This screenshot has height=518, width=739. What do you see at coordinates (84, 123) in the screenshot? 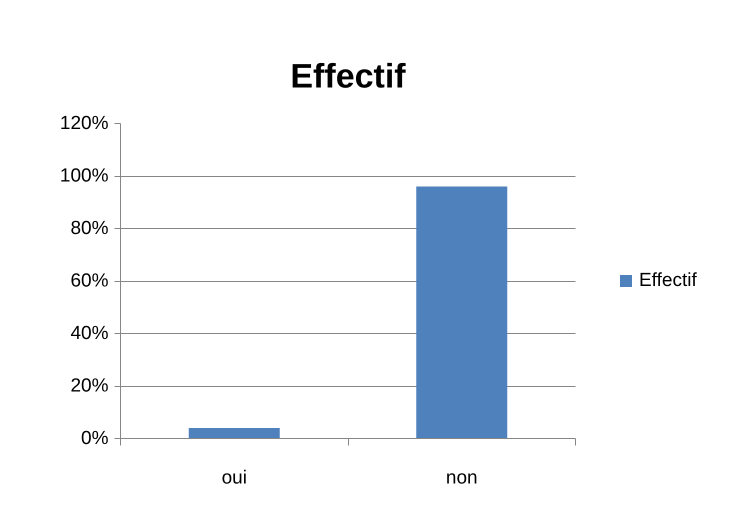
I see `y-tick-label: 120%` at bounding box center [84, 123].